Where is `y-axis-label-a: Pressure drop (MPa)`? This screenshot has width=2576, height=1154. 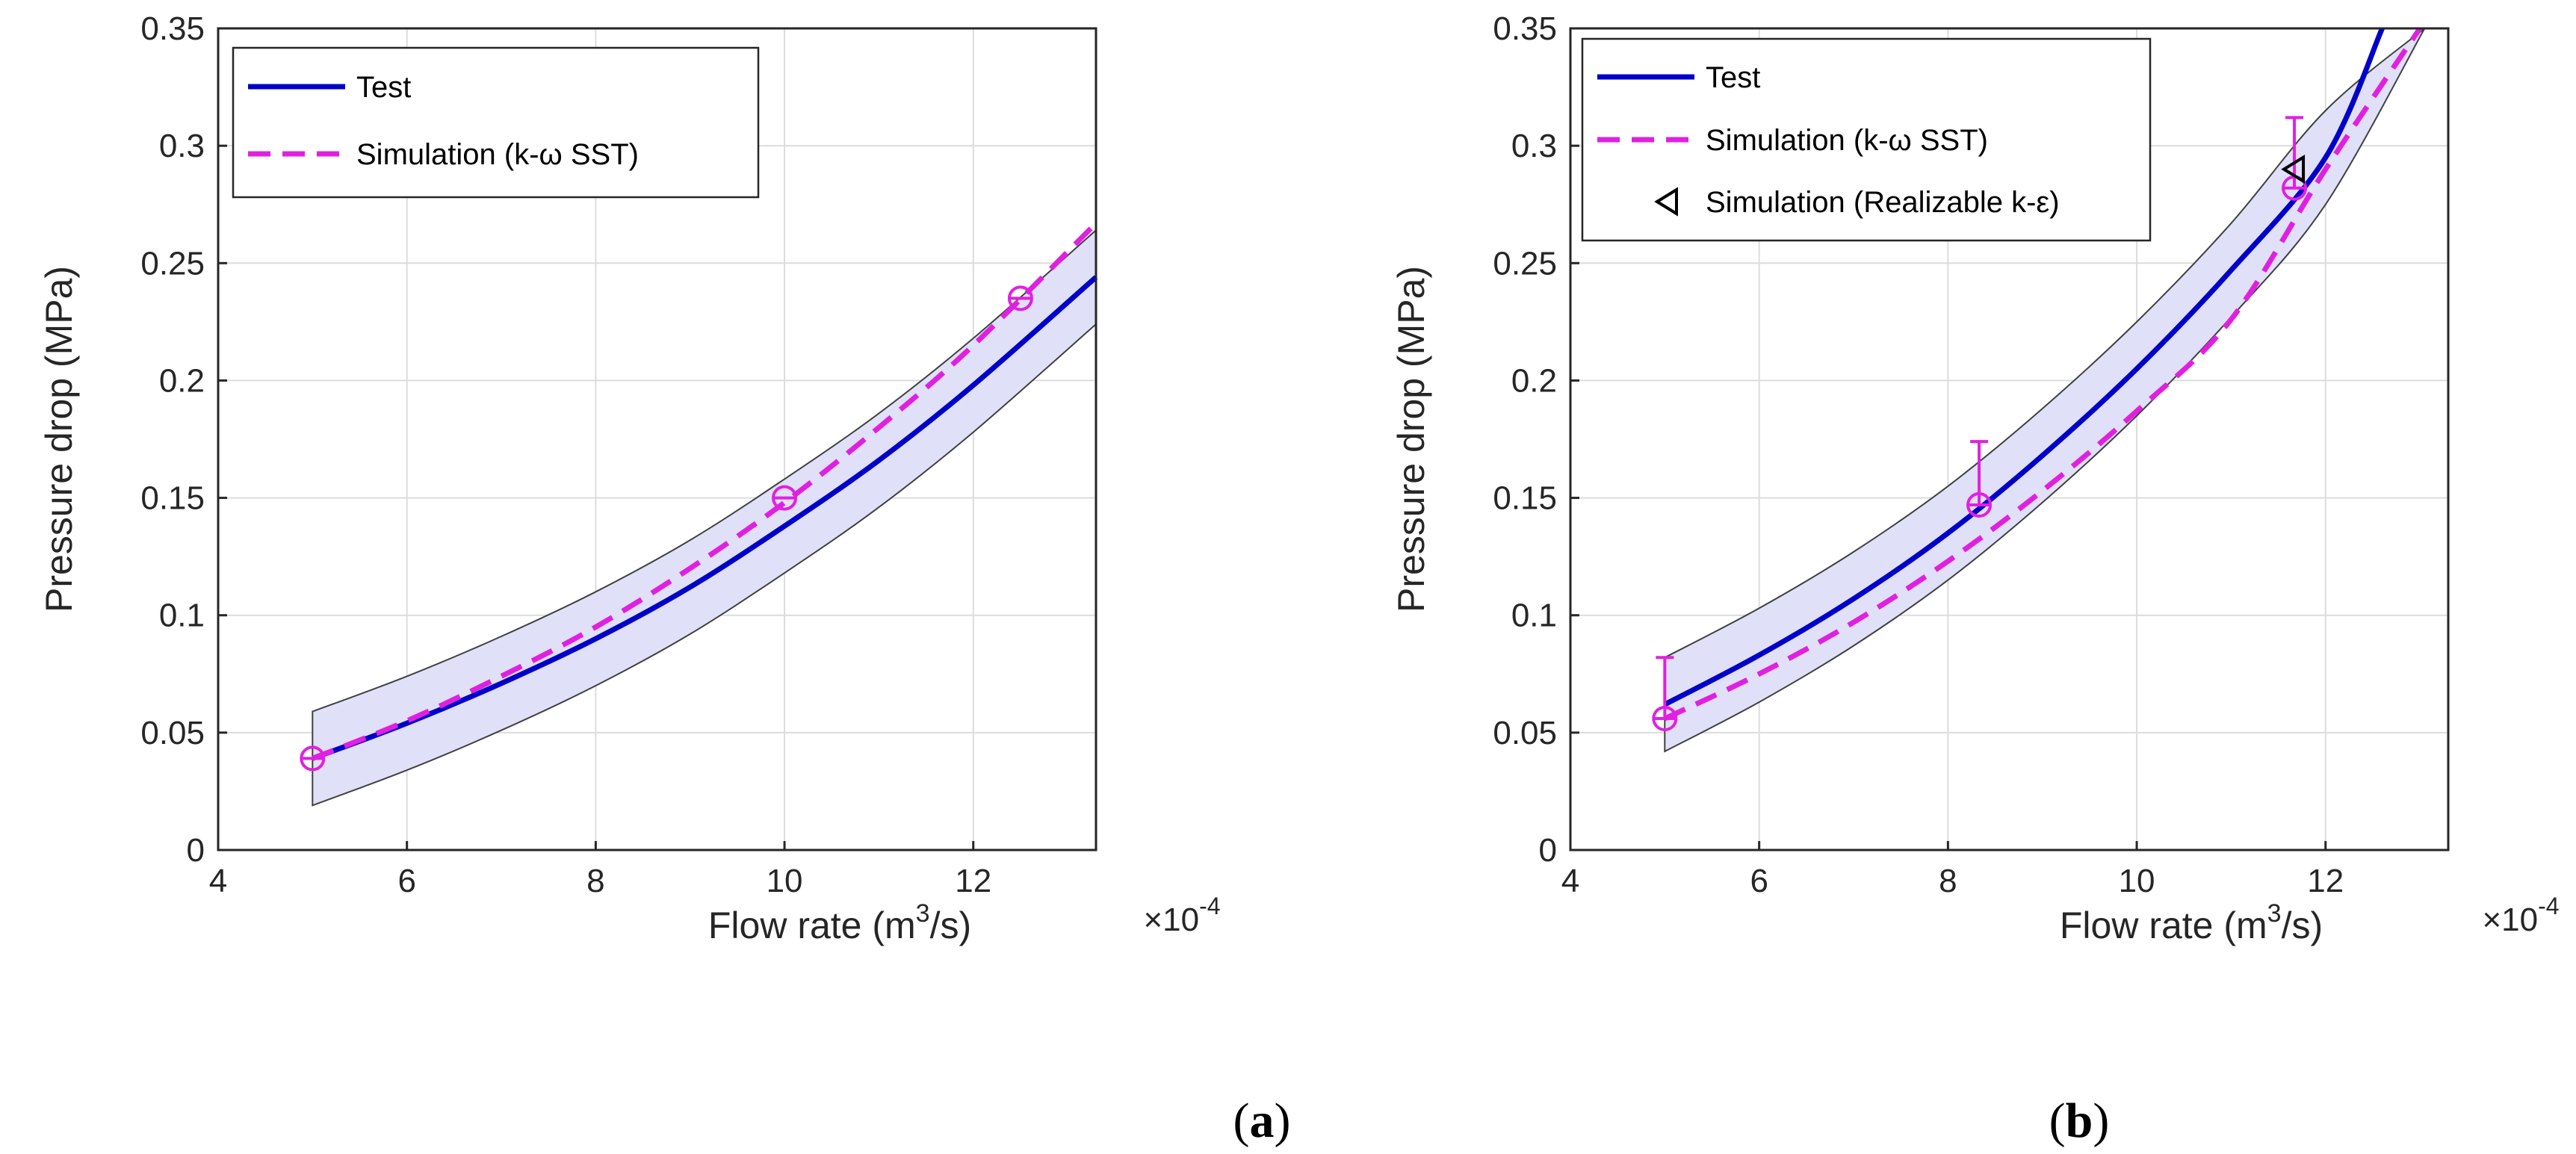
y-axis-label-a: Pressure drop (MPa) is located at coordinates (59, 439).